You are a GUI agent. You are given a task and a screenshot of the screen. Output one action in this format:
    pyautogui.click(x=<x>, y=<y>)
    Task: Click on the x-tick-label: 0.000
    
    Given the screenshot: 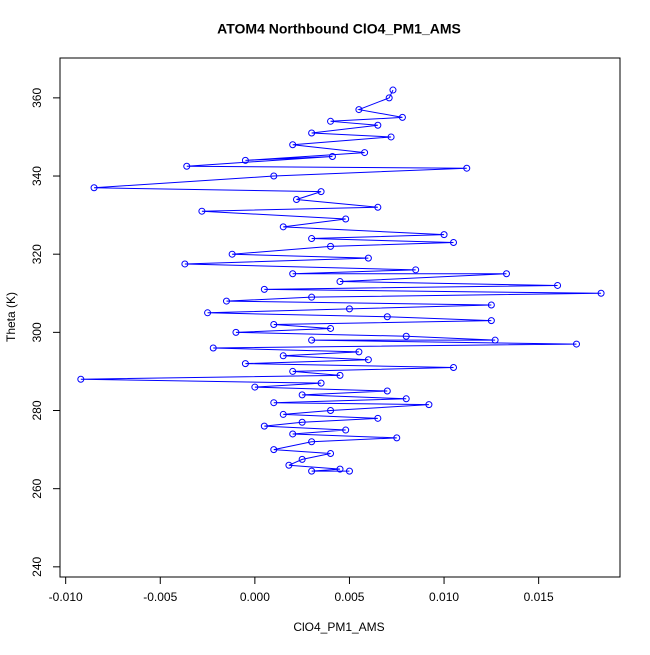 What is the action you would take?
    pyautogui.click(x=255, y=597)
    